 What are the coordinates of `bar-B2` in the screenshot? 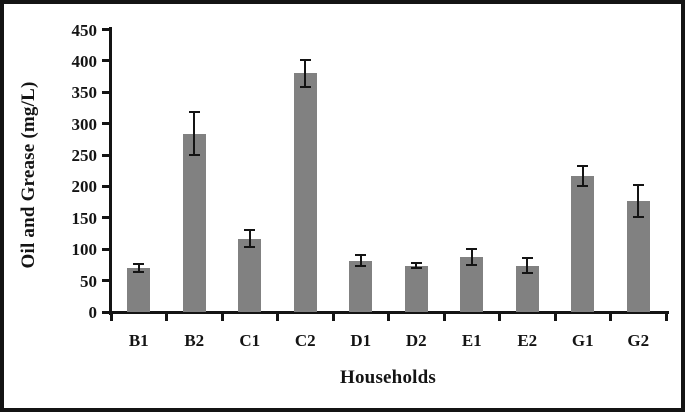 It's located at (194, 222).